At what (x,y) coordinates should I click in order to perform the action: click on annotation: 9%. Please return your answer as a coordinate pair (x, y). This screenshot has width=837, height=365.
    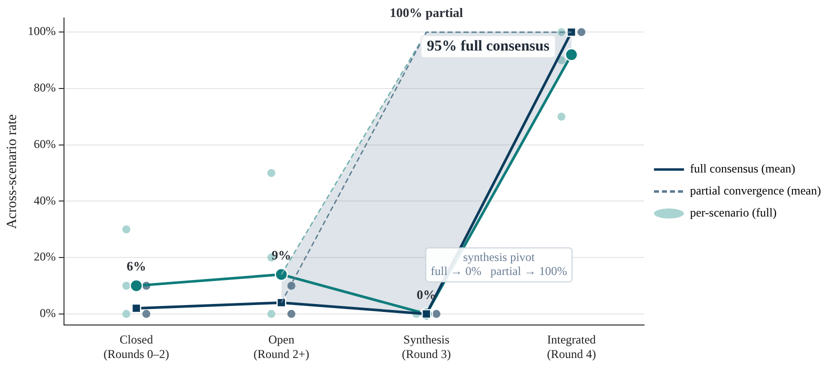
    Looking at the image, I should click on (282, 254).